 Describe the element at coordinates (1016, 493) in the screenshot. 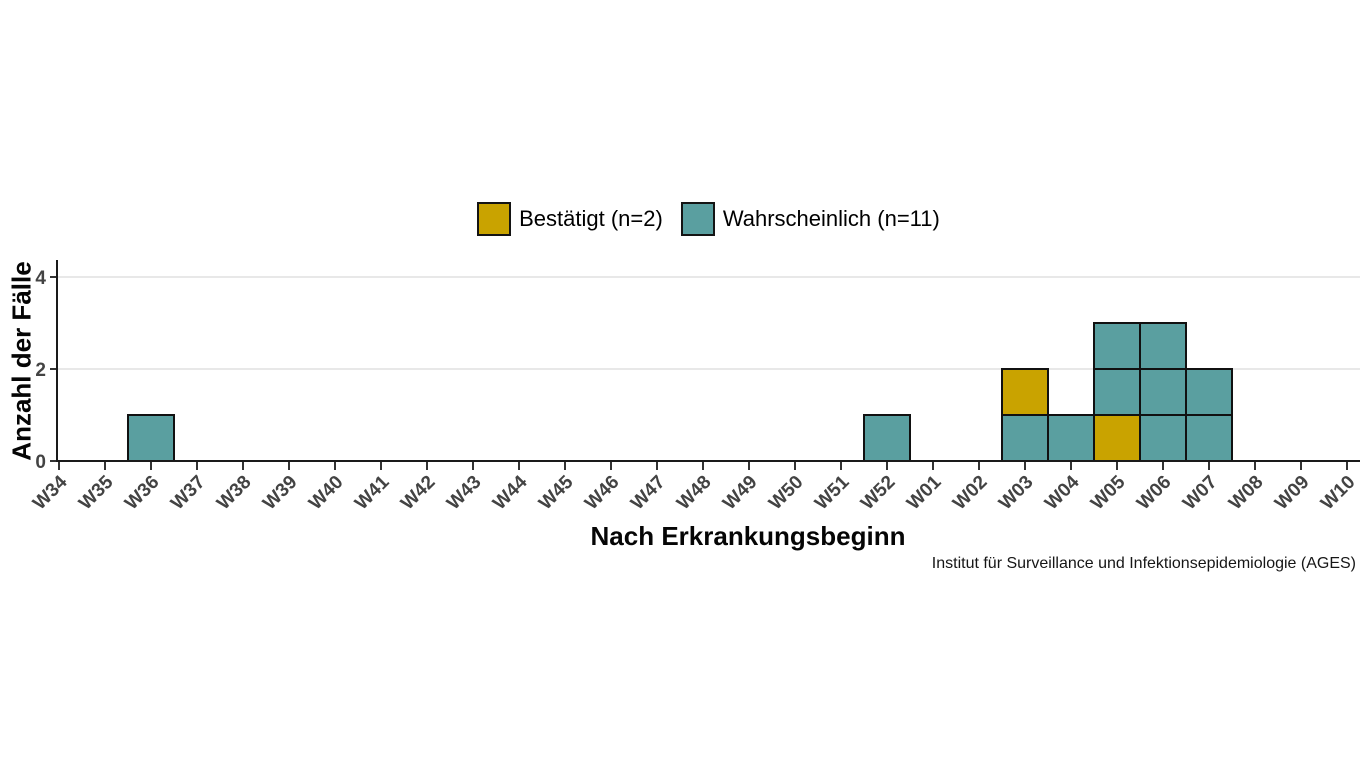

I see `x-tick-label: W03` at that location.